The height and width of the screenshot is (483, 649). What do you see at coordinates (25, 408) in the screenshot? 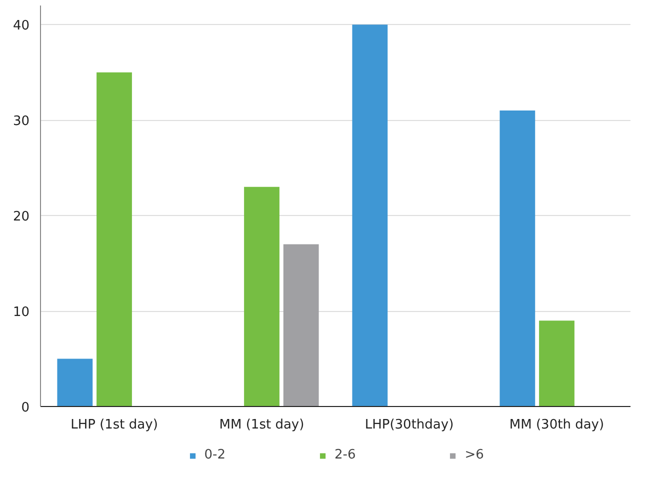
I see `y-tick-label: 0` at bounding box center [25, 408].